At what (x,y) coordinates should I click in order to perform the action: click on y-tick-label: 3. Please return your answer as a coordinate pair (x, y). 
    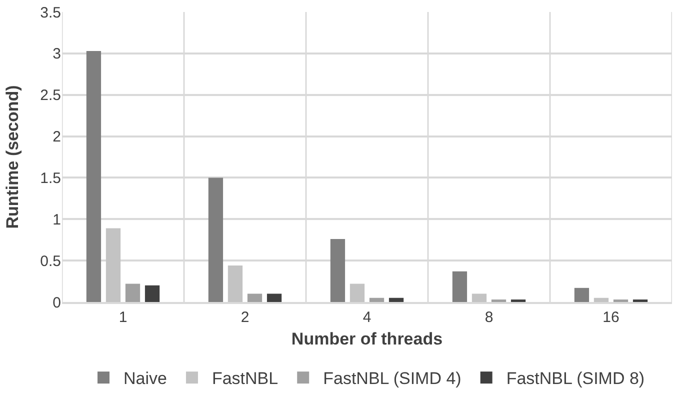
    Looking at the image, I should click on (56, 54).